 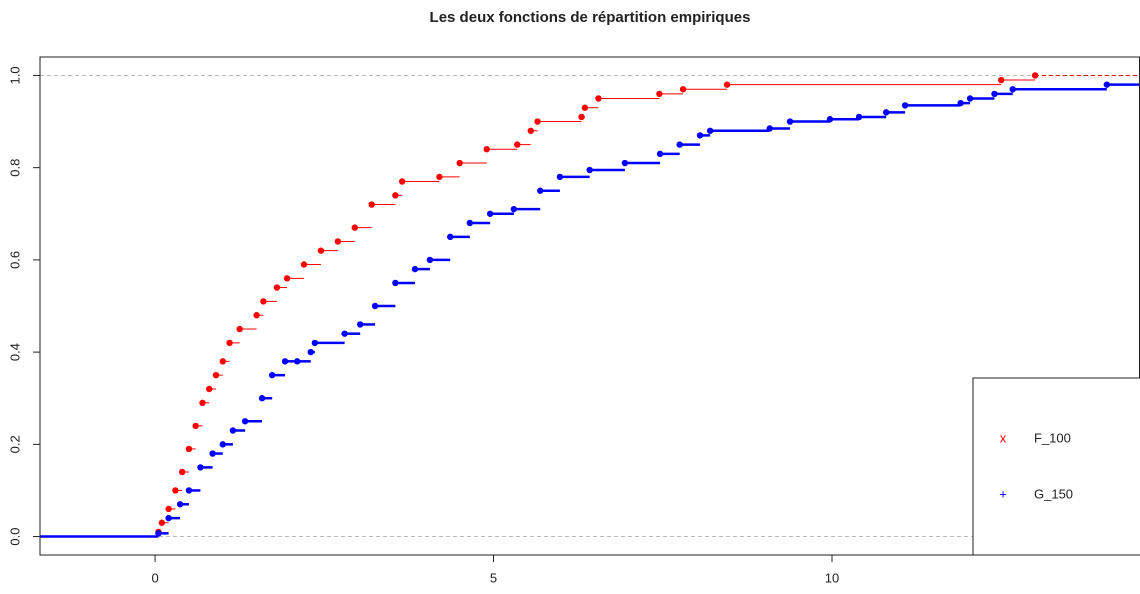 I want to click on legend-symbol: x, so click(x=1003, y=437).